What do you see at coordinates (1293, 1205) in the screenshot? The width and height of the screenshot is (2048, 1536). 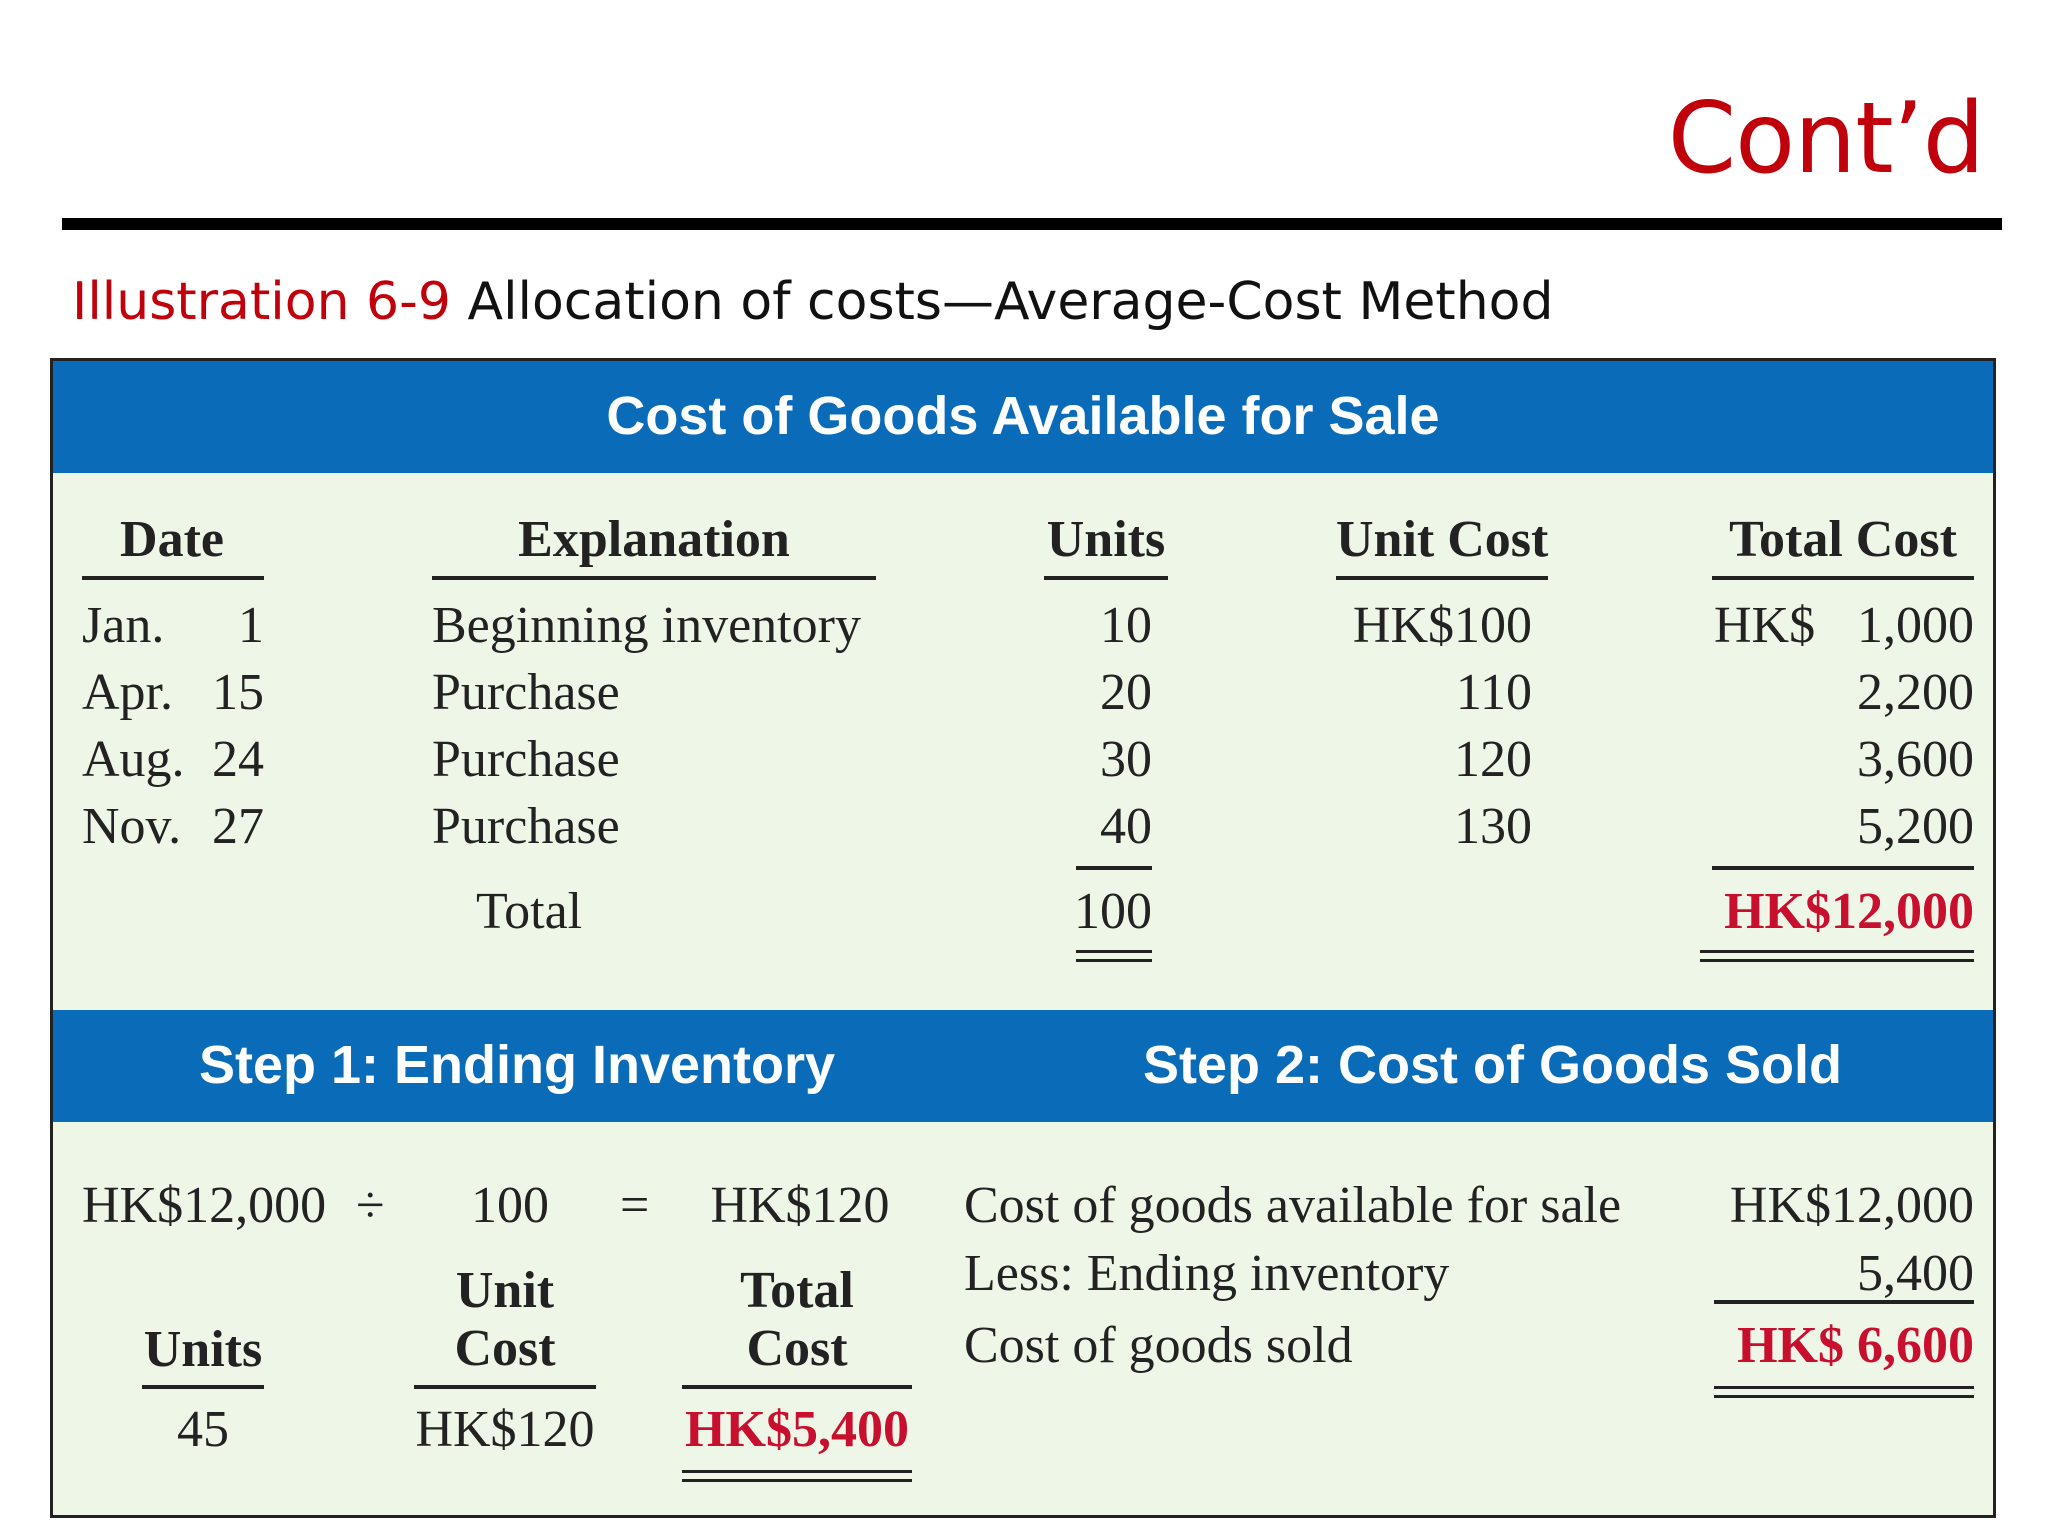 I see `step2-line1-label: Cost of goods available for sale` at bounding box center [1293, 1205].